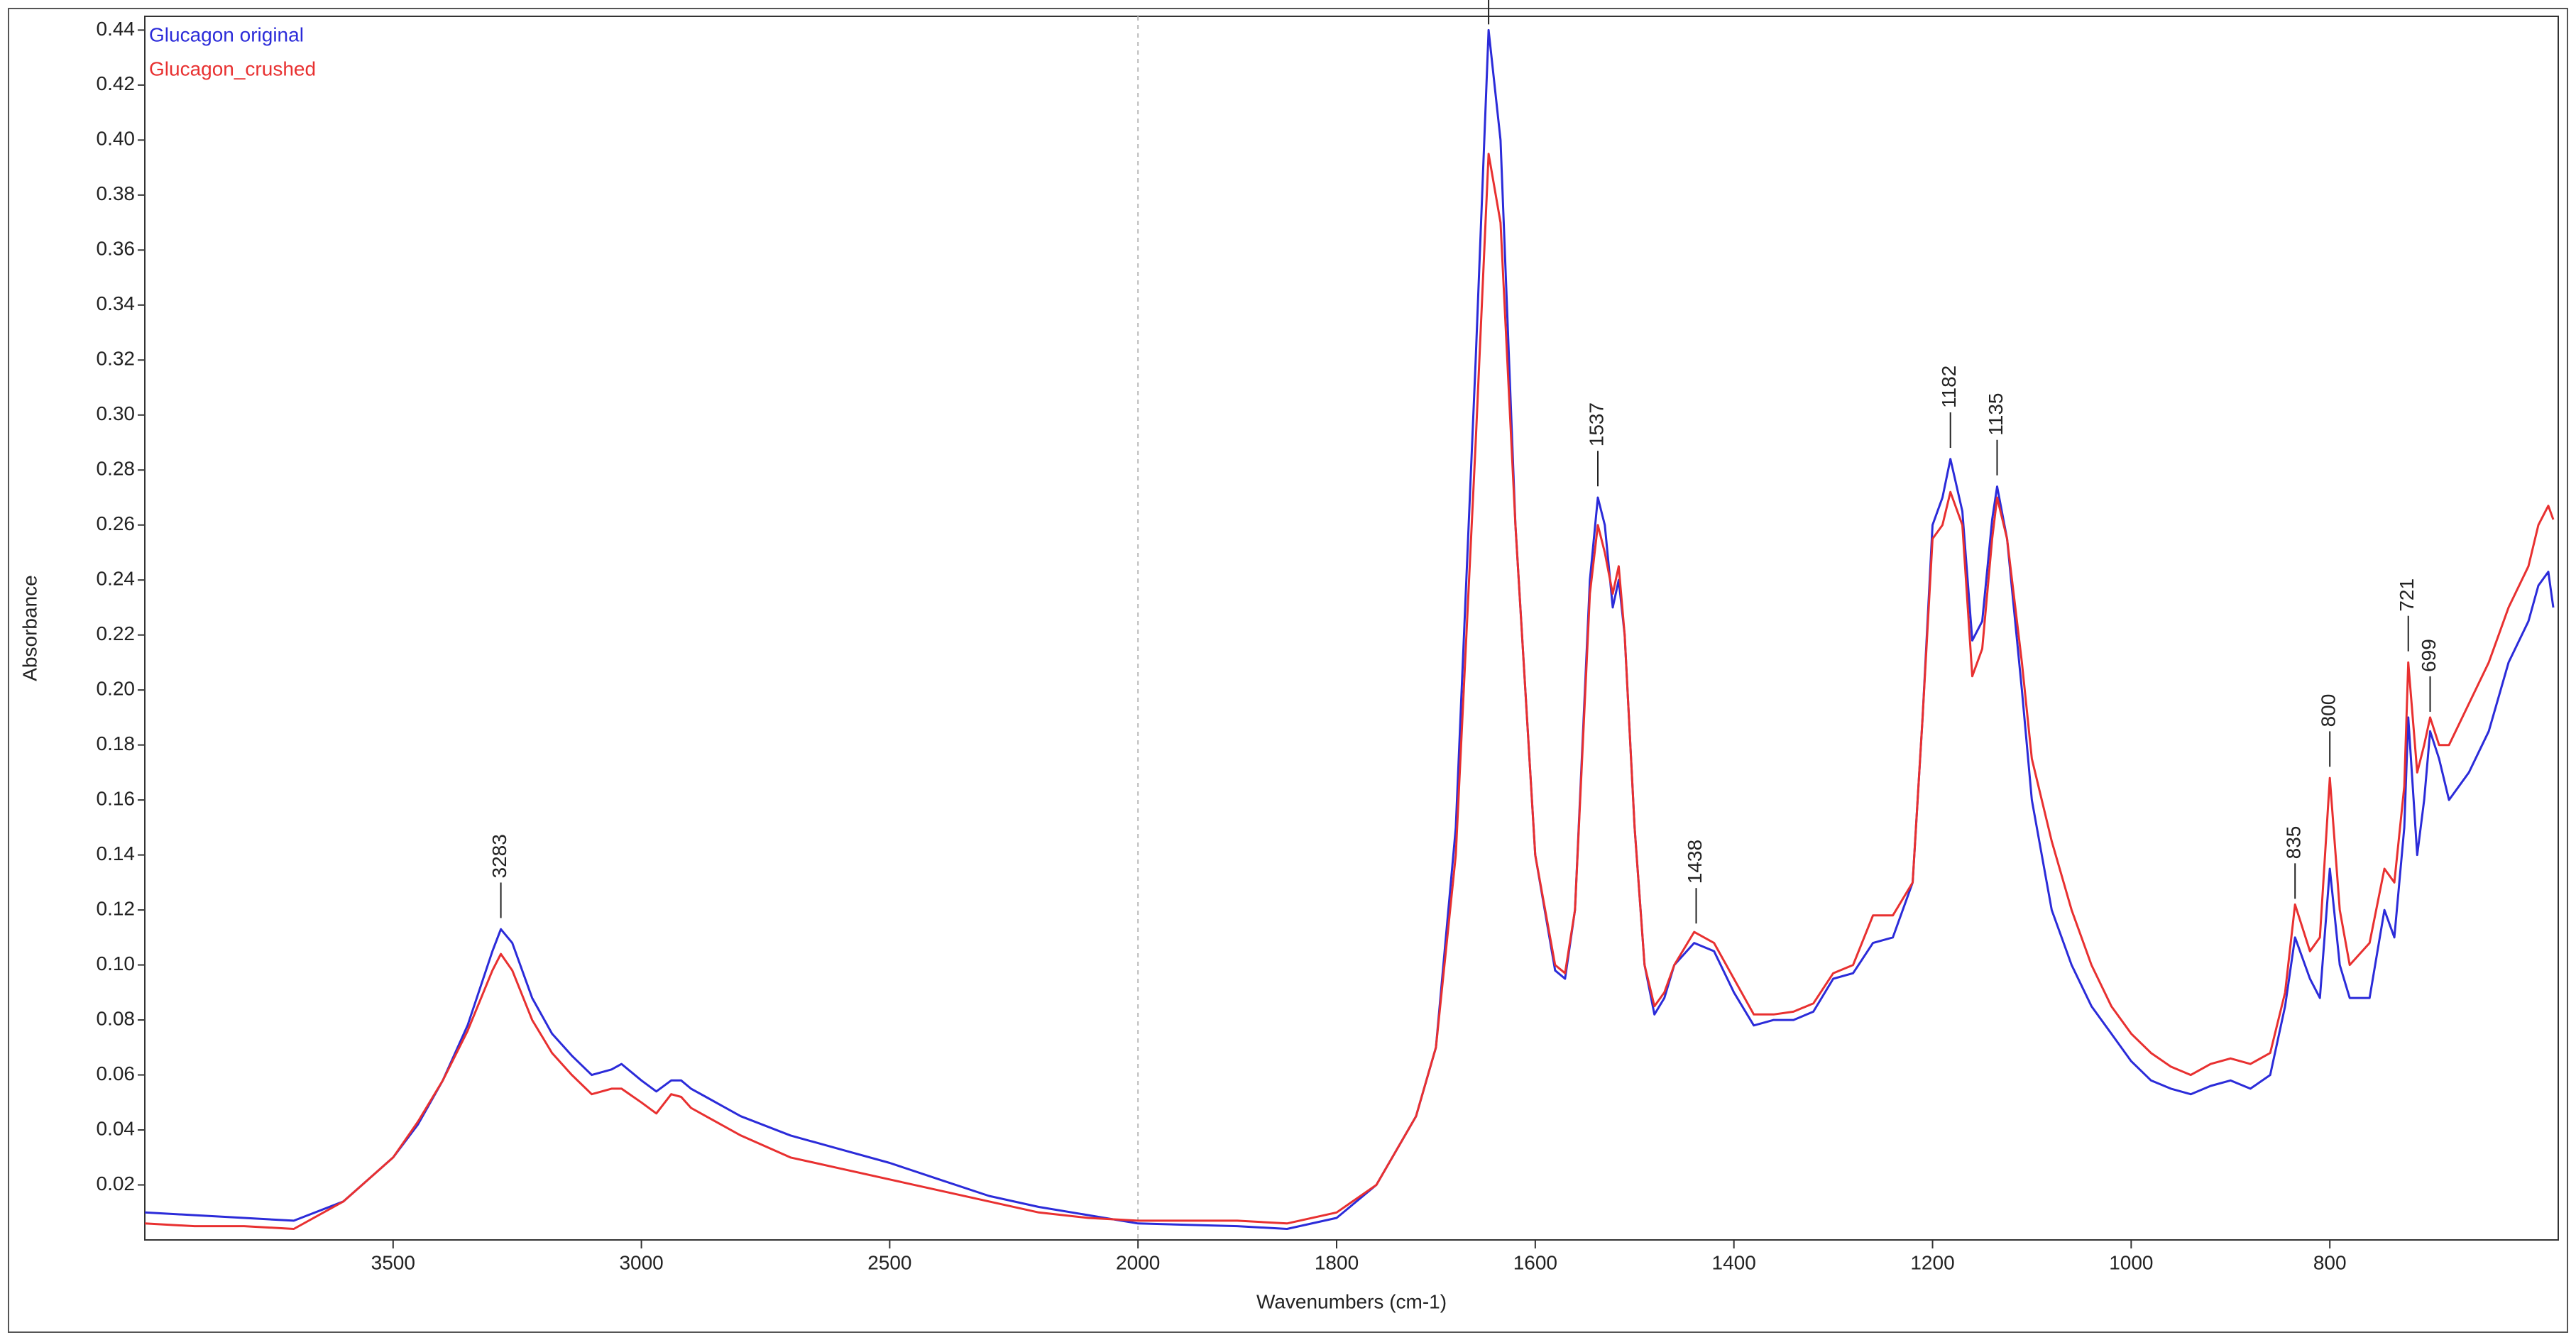 This screenshot has height=1340, width=2576. I want to click on peak-label: 835, so click(2294, 843).